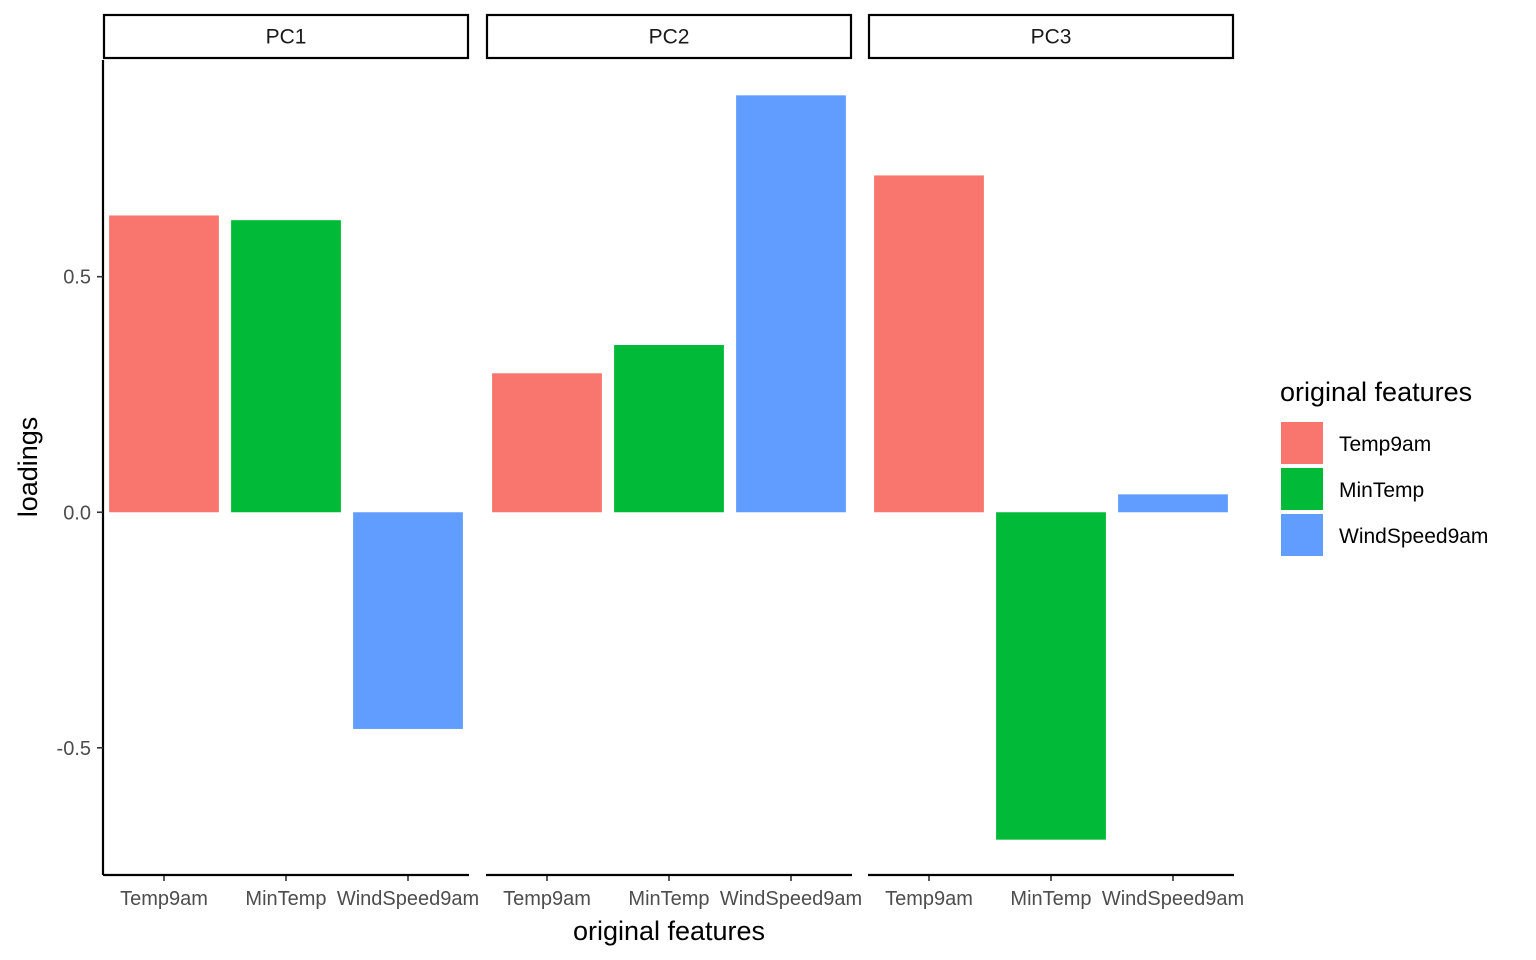 This screenshot has height=960, width=1536. Describe the element at coordinates (1376, 392) in the screenshot. I see `legend-title: original features` at that location.